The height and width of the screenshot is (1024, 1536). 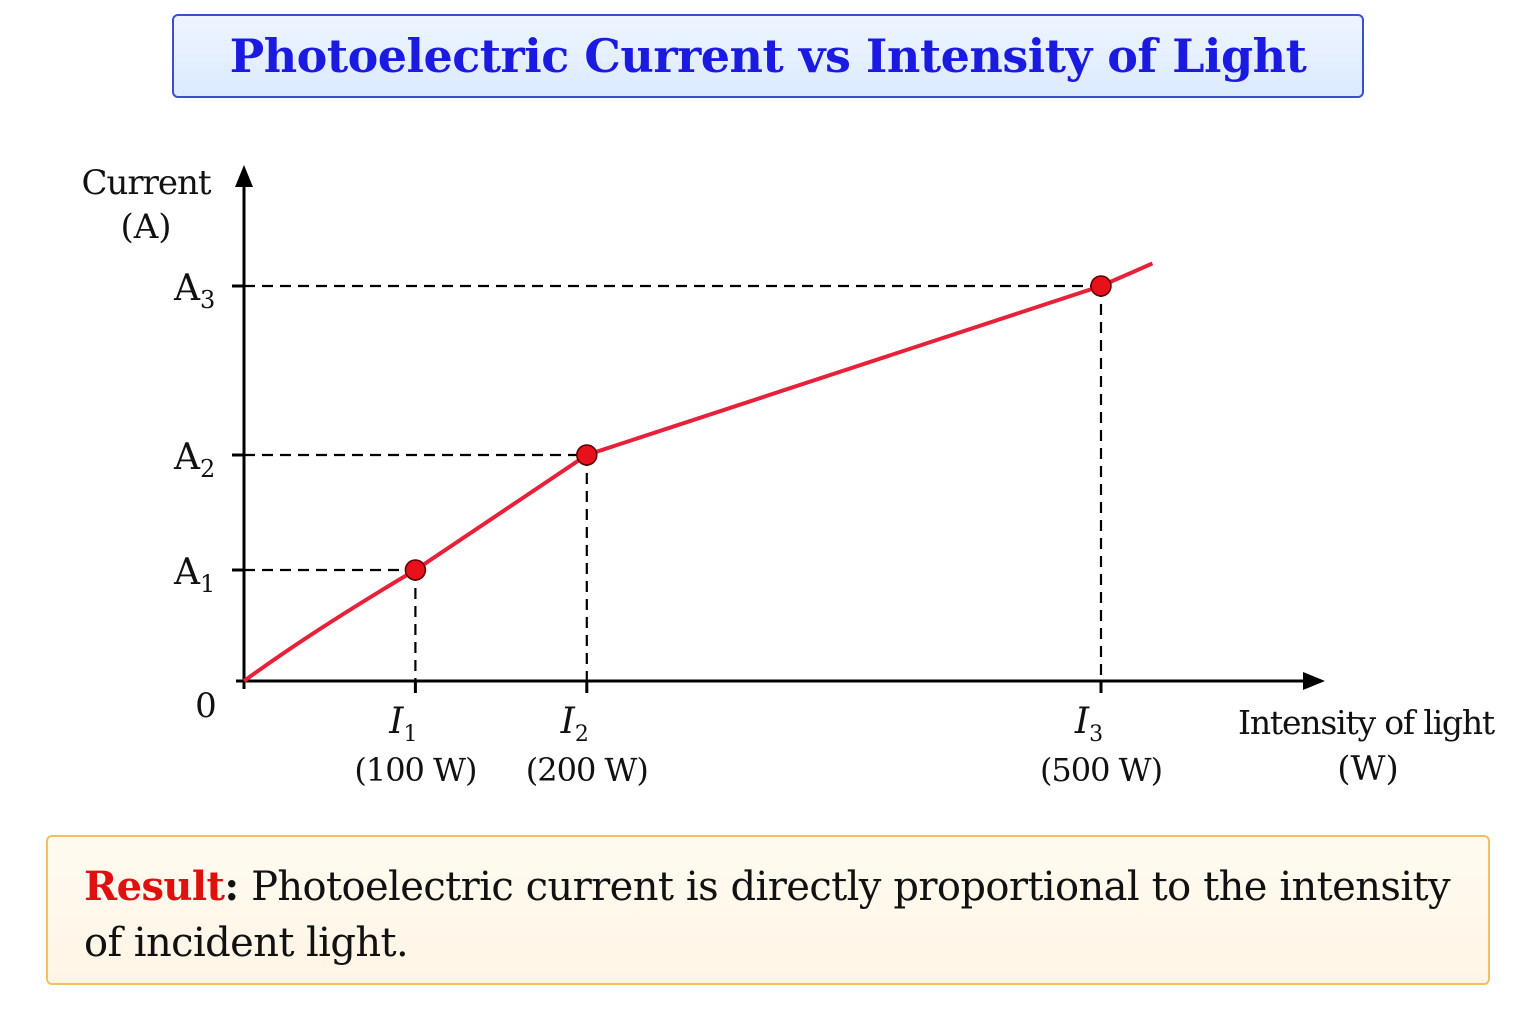 I want to click on origin-label: 0, so click(x=206, y=706).